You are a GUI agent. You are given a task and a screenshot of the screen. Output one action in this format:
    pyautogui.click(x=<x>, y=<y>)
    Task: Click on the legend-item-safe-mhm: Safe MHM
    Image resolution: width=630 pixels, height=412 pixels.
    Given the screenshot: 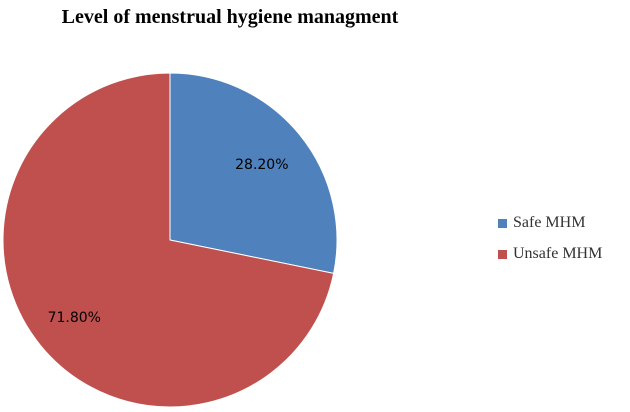 What is the action you would take?
    pyautogui.click(x=550, y=223)
    